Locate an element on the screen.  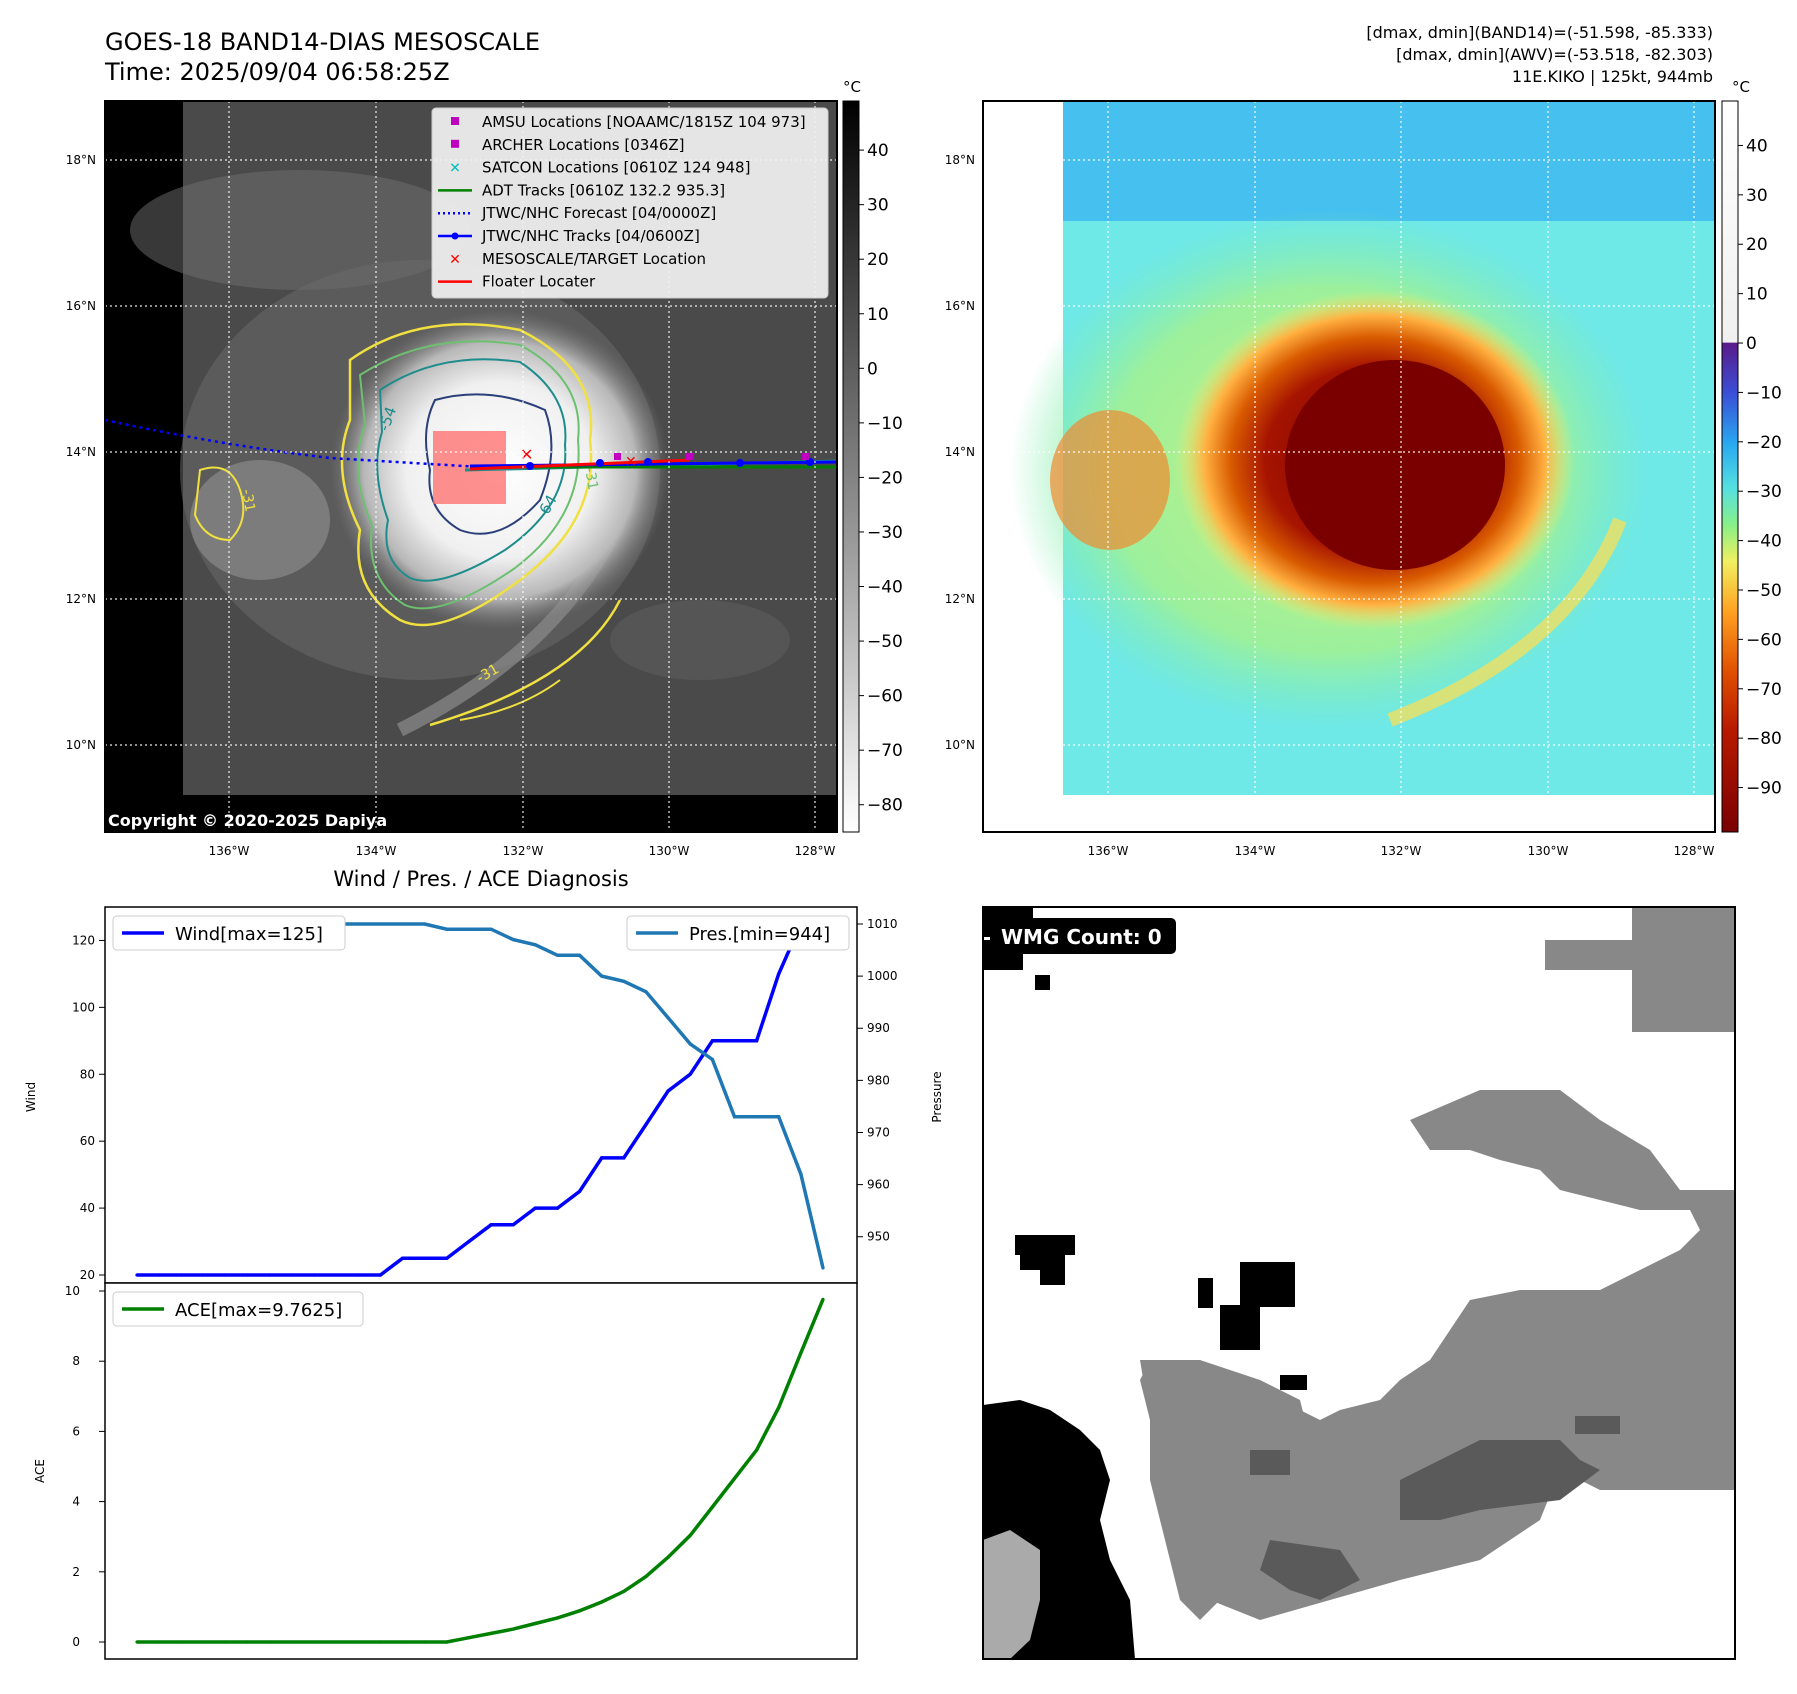
legend-box is located at coordinates (630, 203).